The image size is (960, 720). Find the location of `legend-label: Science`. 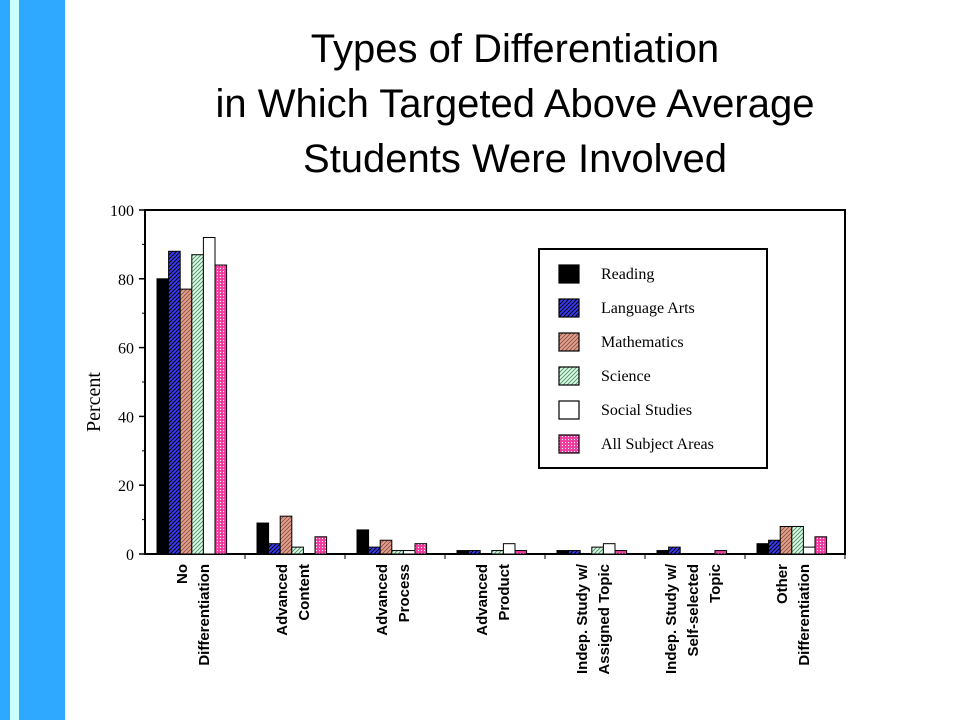

legend-label: Science is located at coordinates (626, 376).